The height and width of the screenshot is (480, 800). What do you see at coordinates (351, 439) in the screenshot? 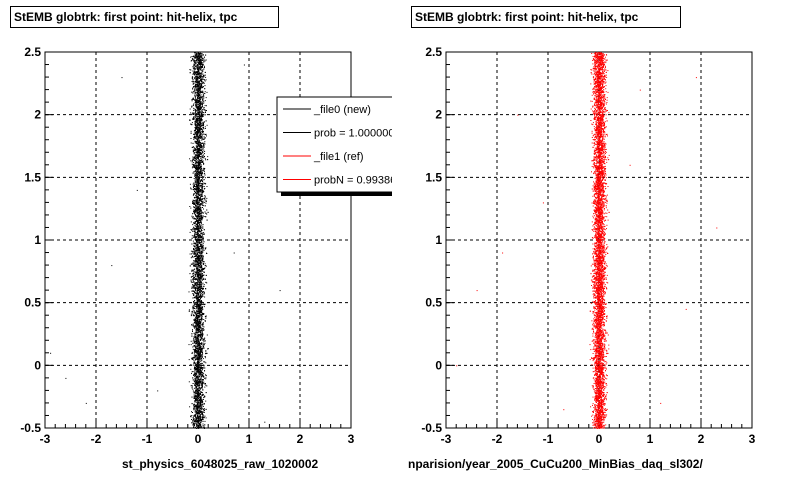
I see `x-tick-label: 3` at bounding box center [351, 439].